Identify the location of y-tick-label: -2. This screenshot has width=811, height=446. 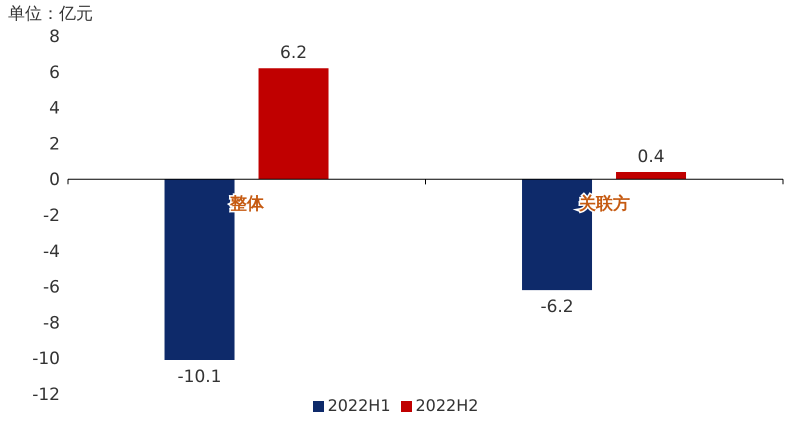
(51, 216).